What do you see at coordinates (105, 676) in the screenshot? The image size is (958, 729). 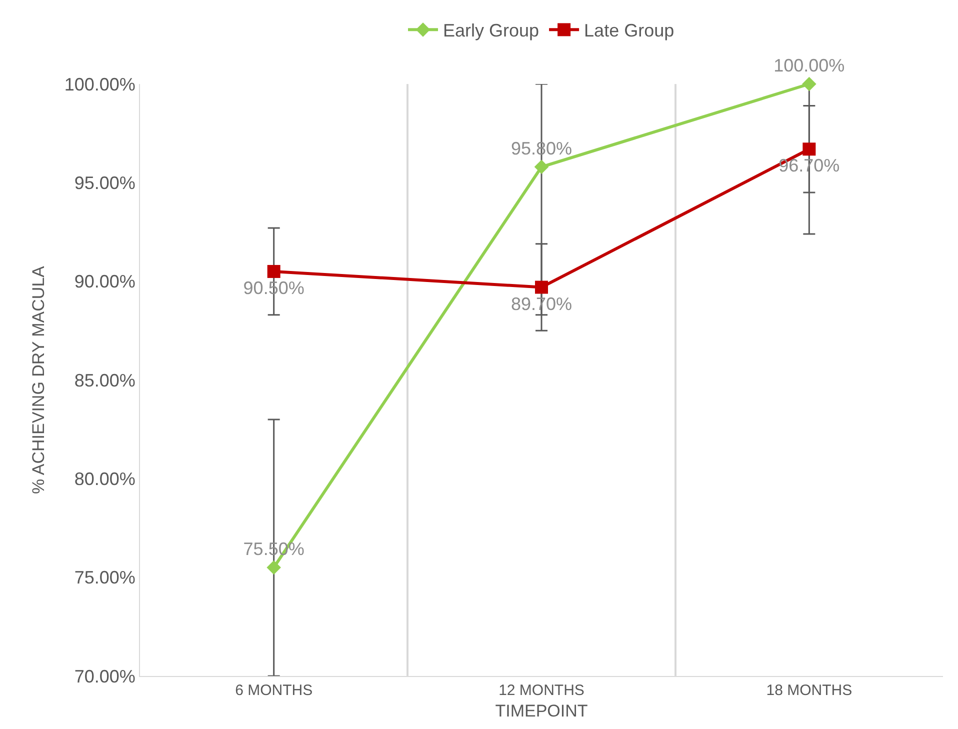 I see `y-tick-label: 70.00%` at bounding box center [105, 676].